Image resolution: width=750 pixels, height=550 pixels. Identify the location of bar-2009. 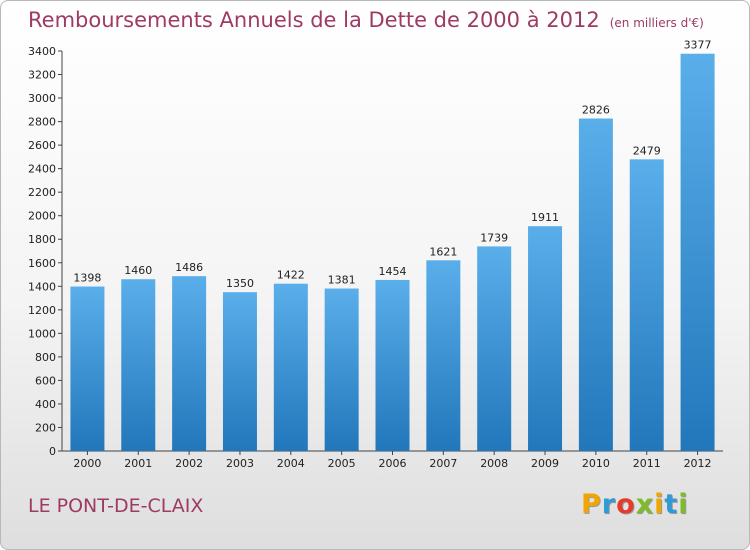
(545, 338).